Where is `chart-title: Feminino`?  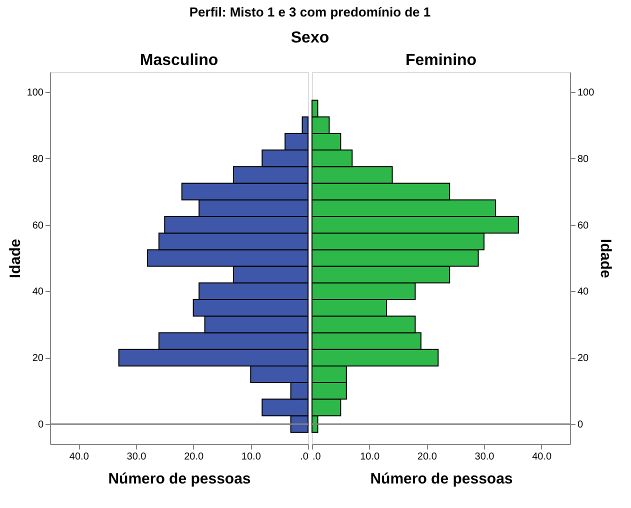
chart-title: Feminino is located at coordinates (441, 60).